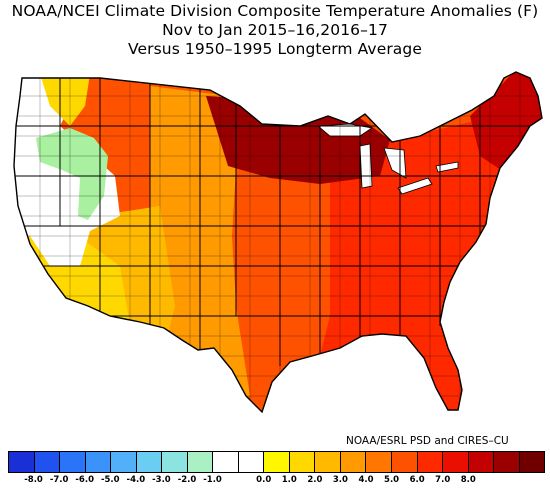 Image resolution: width=550 pixels, height=492 pixels. Describe the element at coordinates (65, 100) in the screenshot. I see `region-idaho-yellow` at that location.